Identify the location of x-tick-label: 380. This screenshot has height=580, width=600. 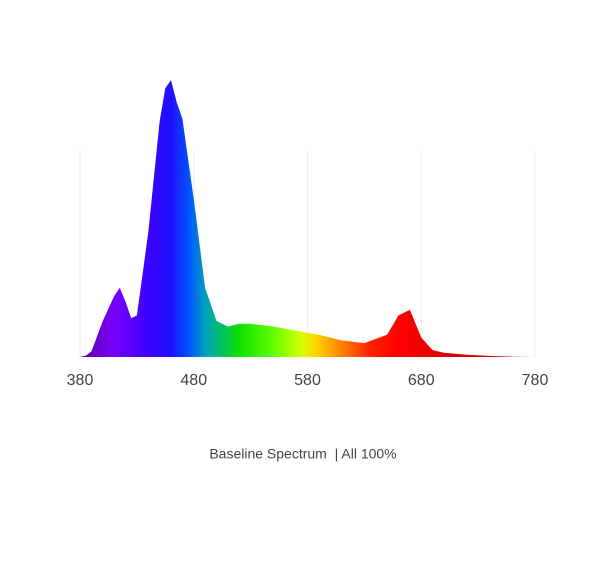
(80, 380).